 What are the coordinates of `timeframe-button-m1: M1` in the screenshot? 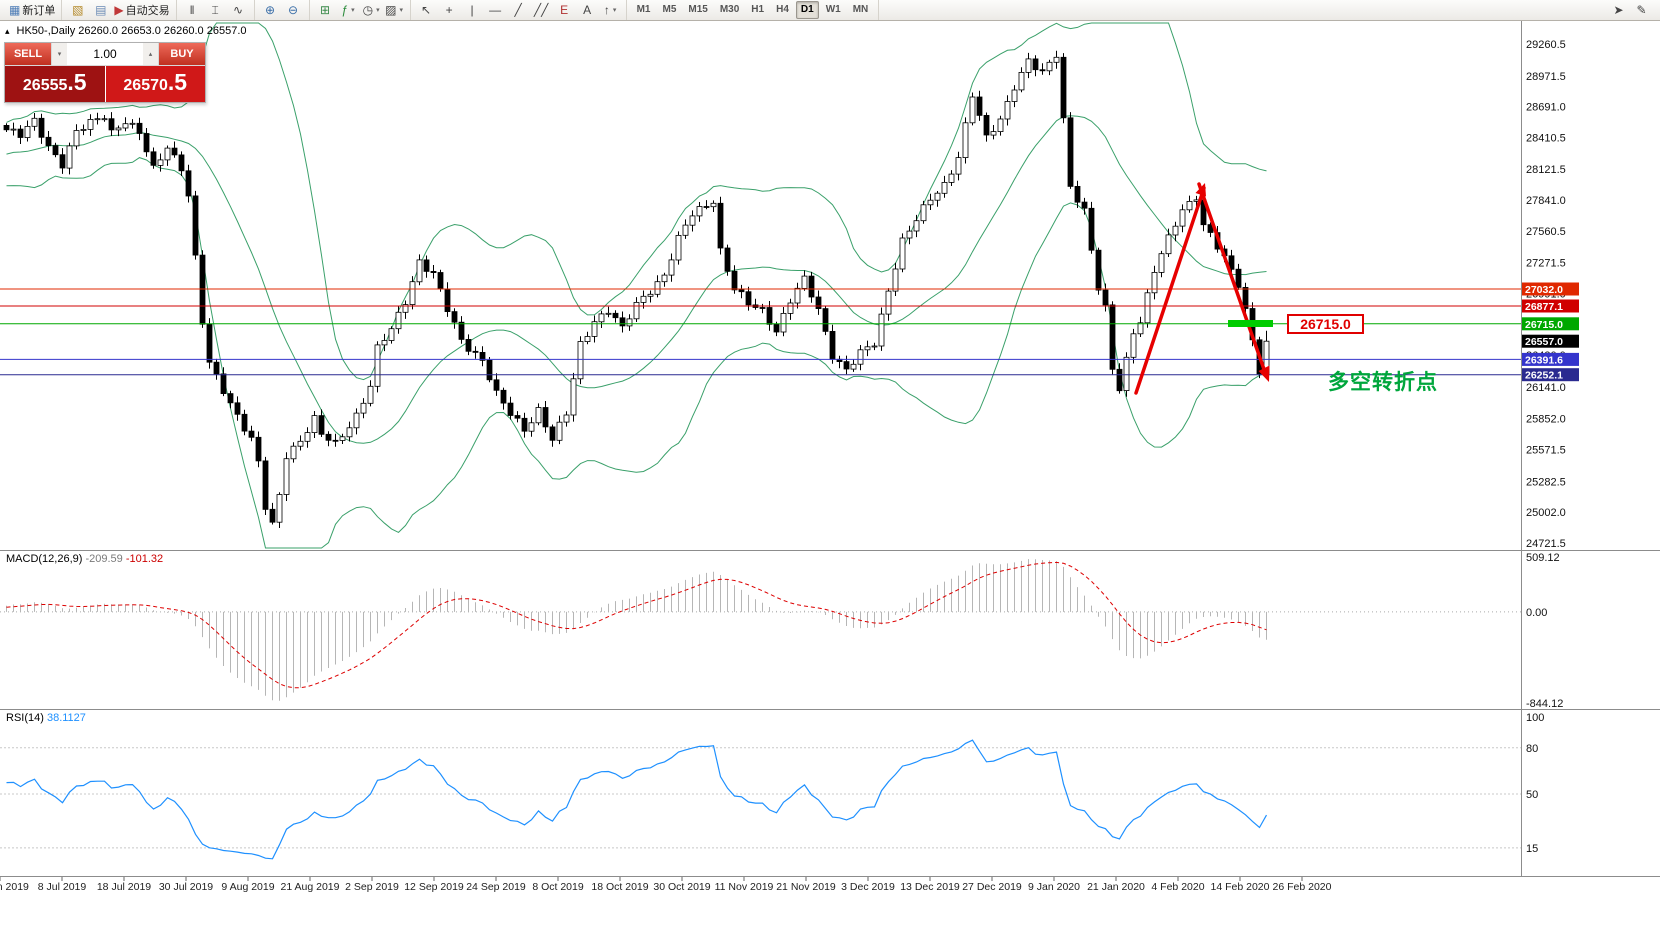 It's located at (643, 9).